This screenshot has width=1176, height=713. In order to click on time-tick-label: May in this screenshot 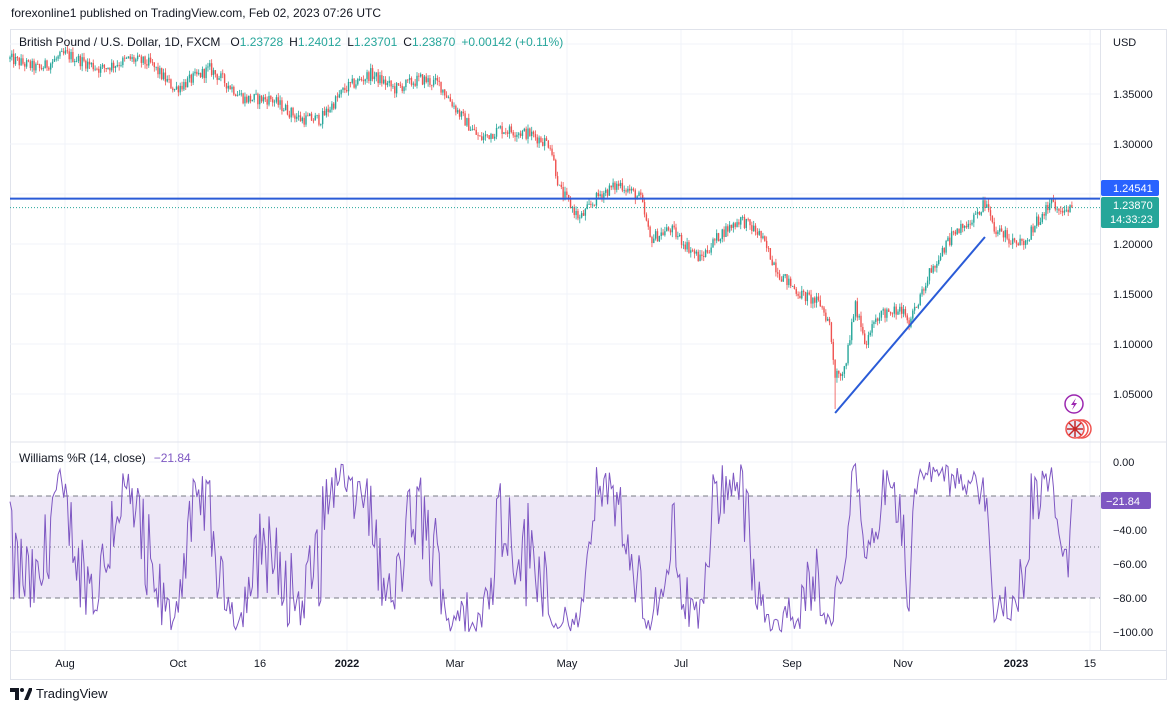, I will do `click(567, 664)`.